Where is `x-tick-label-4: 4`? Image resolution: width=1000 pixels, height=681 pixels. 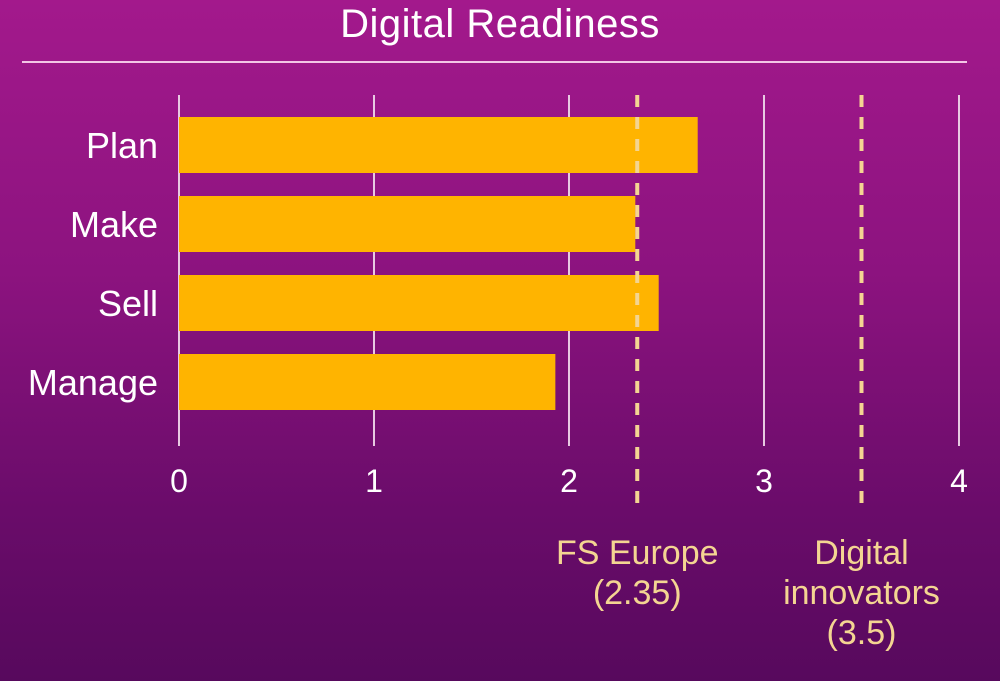
x-tick-label-4: 4 is located at coordinates (959, 481).